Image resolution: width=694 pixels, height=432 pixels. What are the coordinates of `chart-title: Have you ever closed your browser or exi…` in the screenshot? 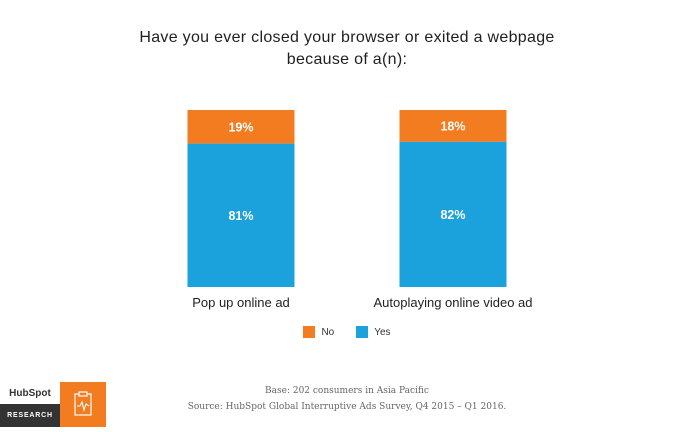 It's located at (347, 49).